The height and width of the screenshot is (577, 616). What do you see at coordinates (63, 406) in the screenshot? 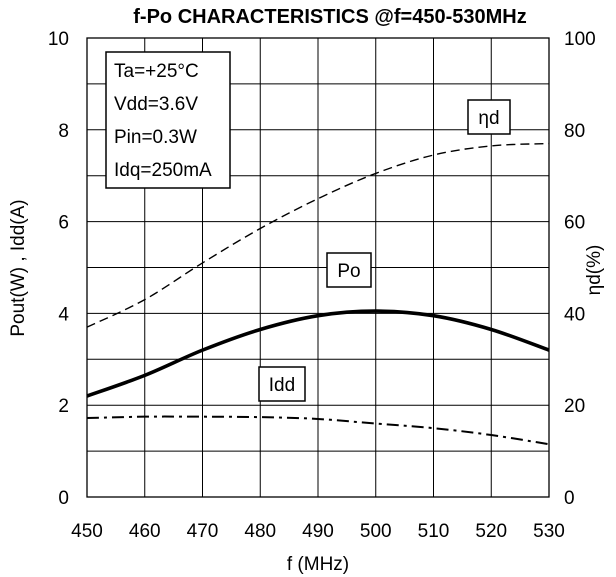
I see `y-left-tick-label: 2` at bounding box center [63, 406].